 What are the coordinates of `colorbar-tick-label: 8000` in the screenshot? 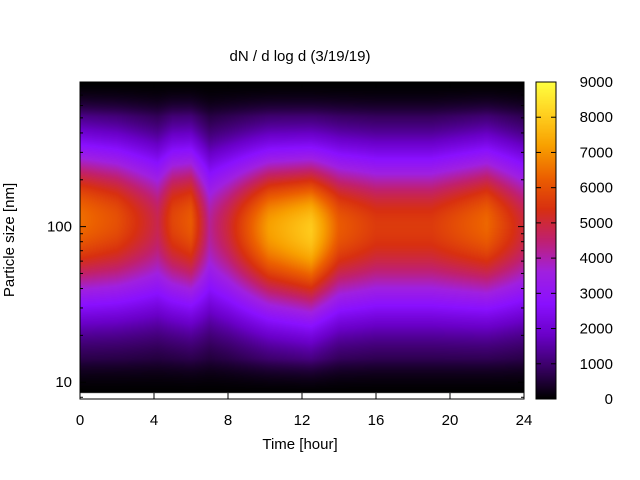 It's located at (596, 117).